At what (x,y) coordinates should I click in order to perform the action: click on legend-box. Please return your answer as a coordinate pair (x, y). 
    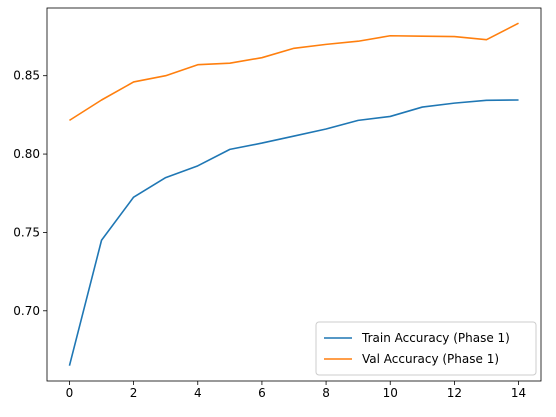
    Looking at the image, I should click on (426, 348).